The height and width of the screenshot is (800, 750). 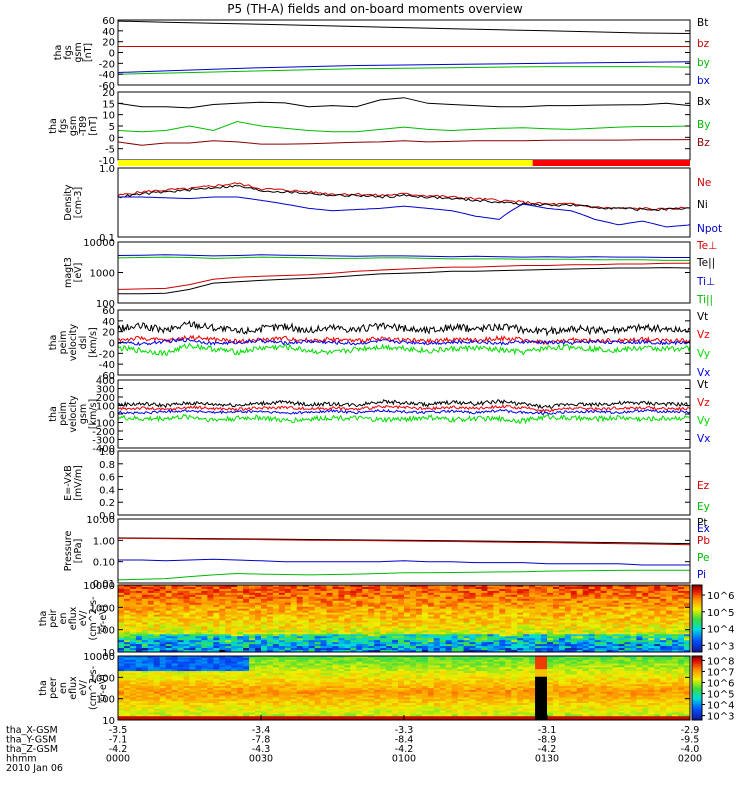 I want to click on y-tick-label: 60, so click(x=108, y=21).